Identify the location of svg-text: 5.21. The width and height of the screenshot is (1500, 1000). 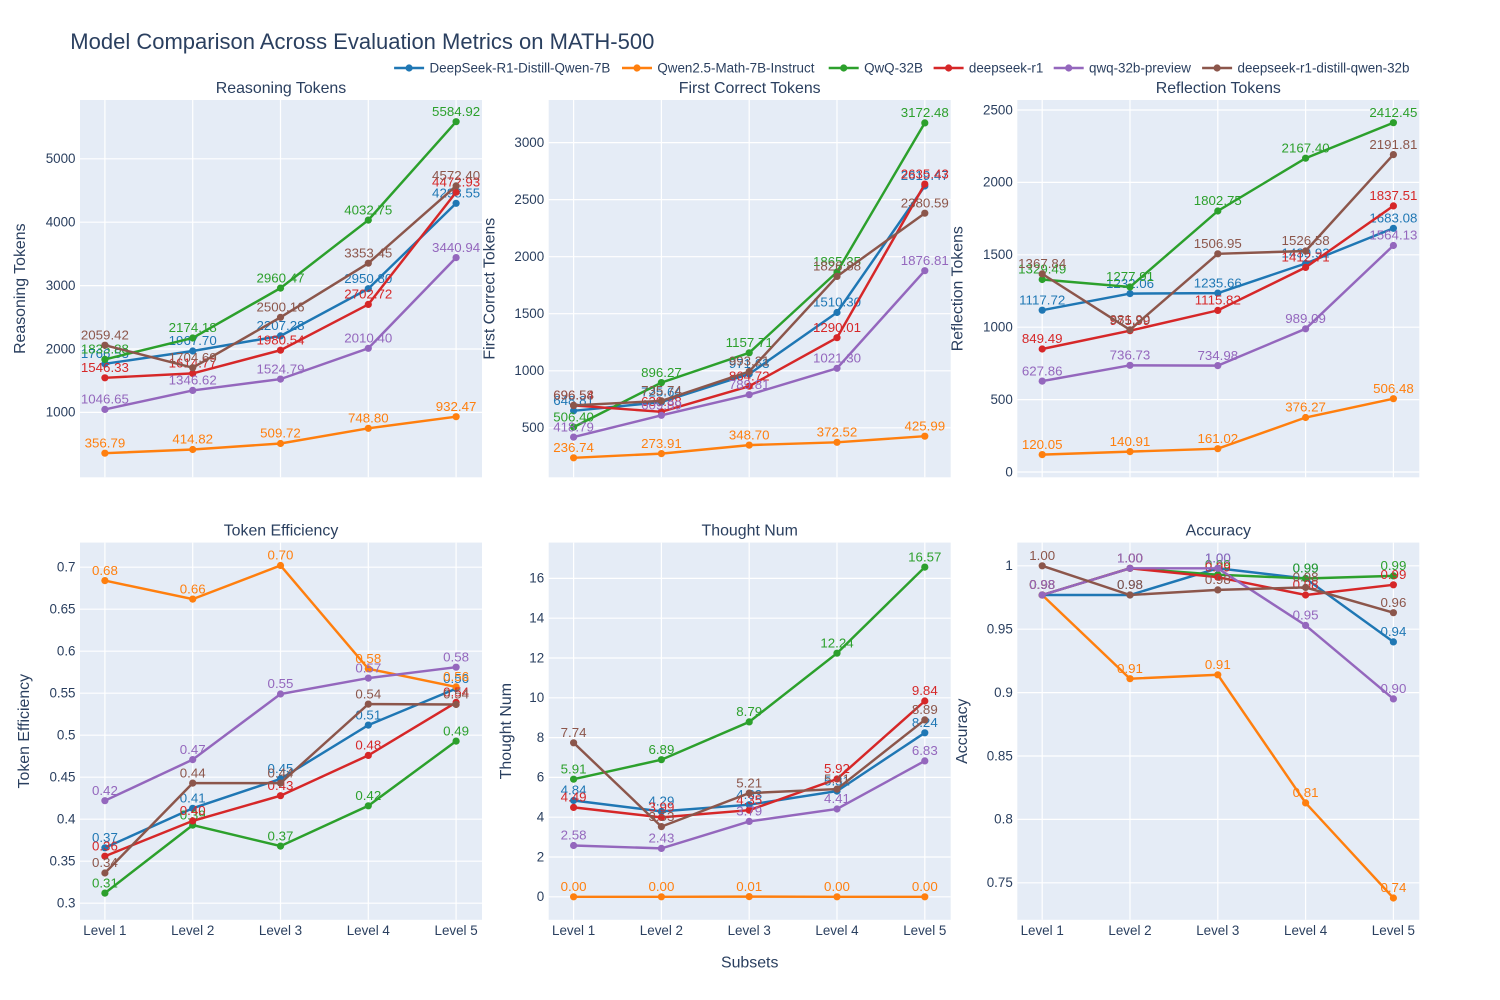
(749, 782).